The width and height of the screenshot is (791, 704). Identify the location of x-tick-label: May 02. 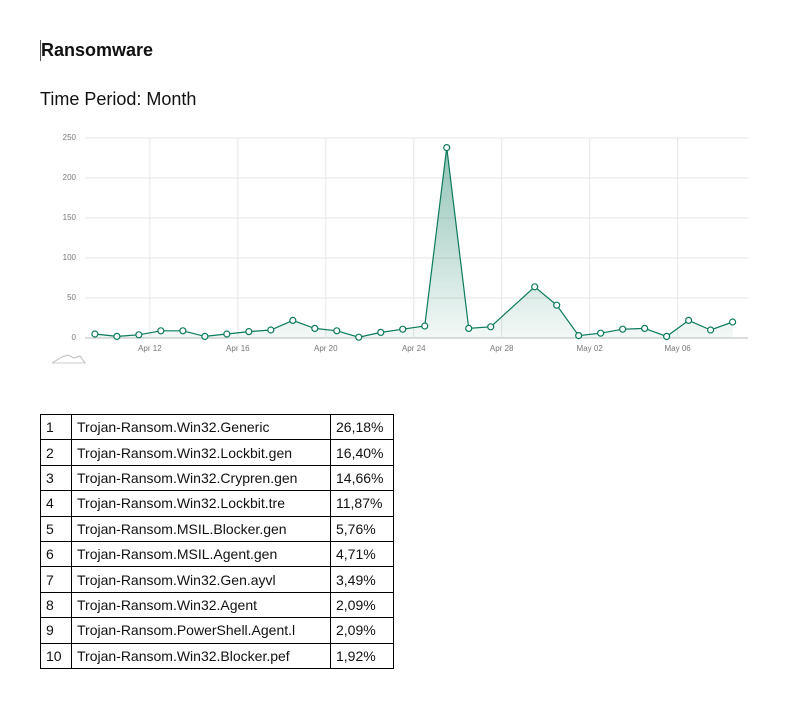
(590, 348).